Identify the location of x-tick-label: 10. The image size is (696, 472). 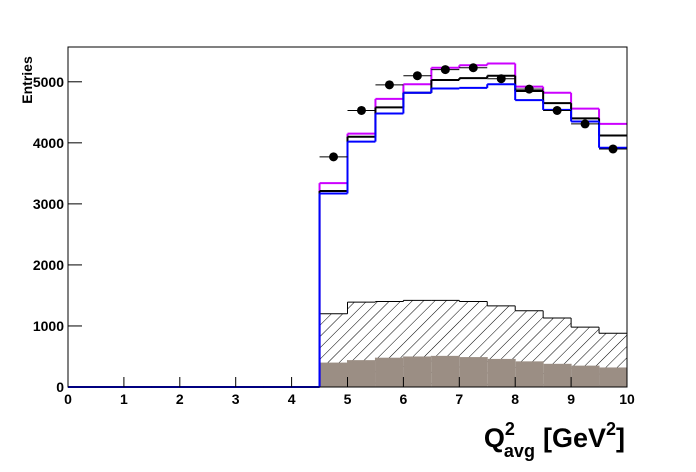
(627, 399).